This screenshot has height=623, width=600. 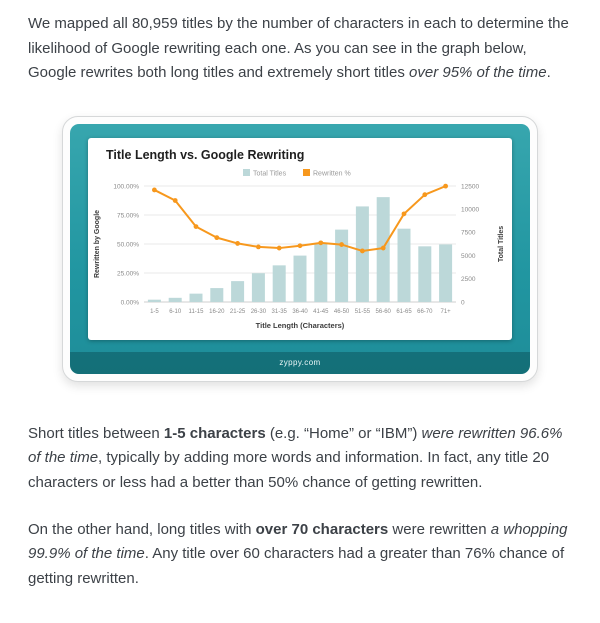 I want to click on text-run: On the other hand, long titles with, so click(x=142, y=529).